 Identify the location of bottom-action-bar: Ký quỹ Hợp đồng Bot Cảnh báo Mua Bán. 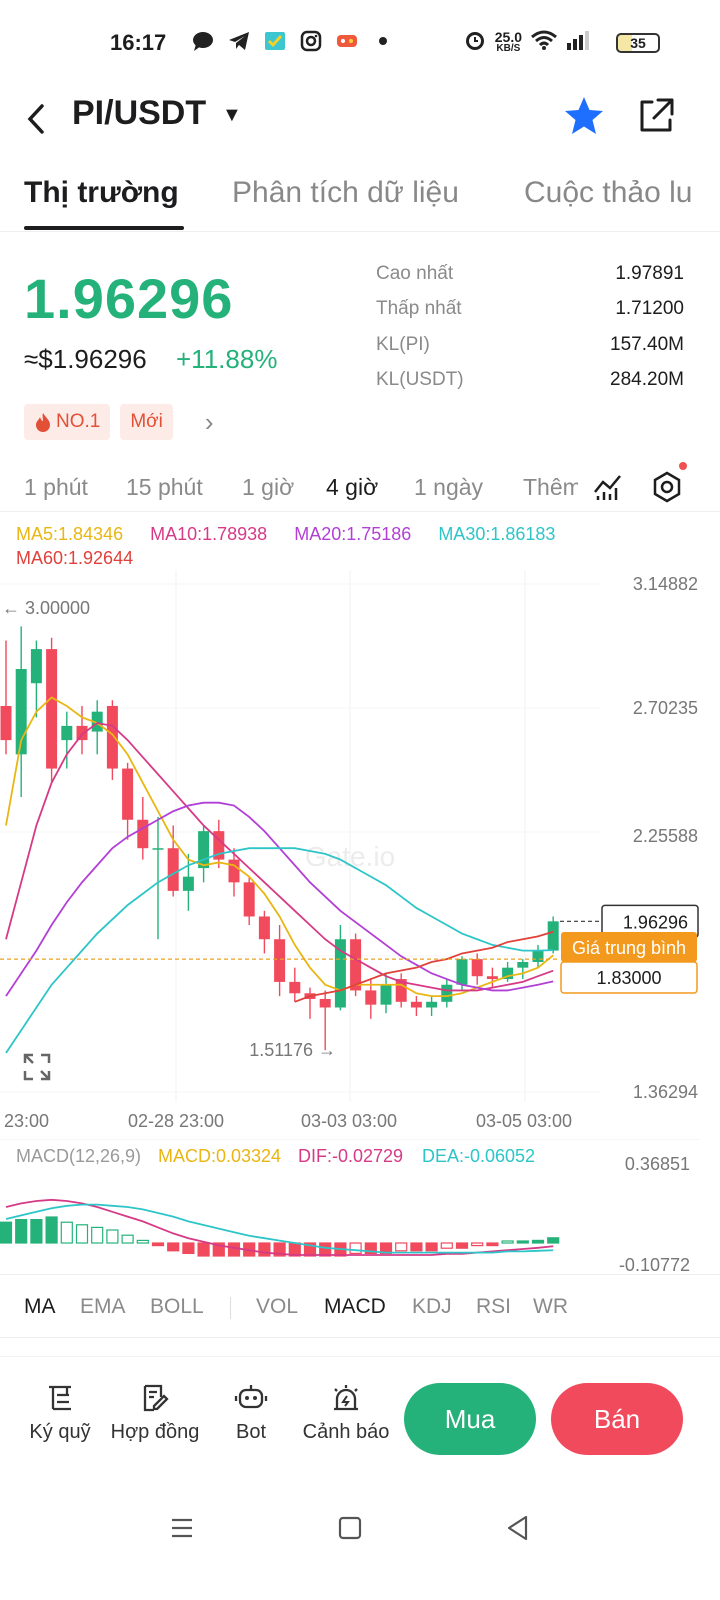
(360, 1416).